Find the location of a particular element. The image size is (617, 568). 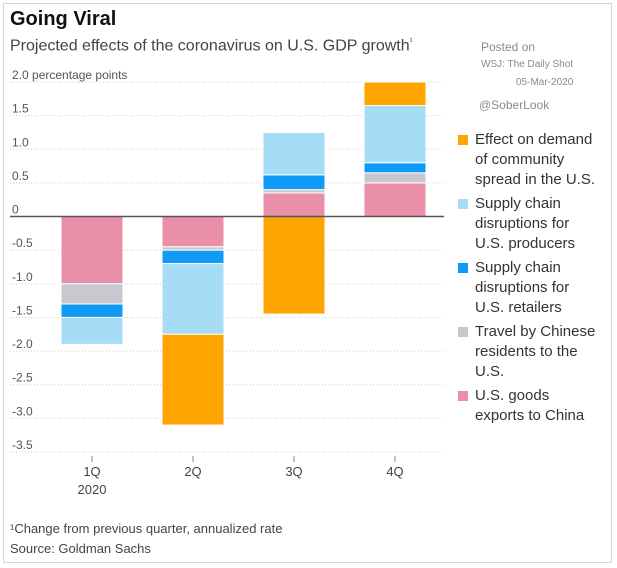

y-tick-label: -0.5 is located at coordinates (22, 243).